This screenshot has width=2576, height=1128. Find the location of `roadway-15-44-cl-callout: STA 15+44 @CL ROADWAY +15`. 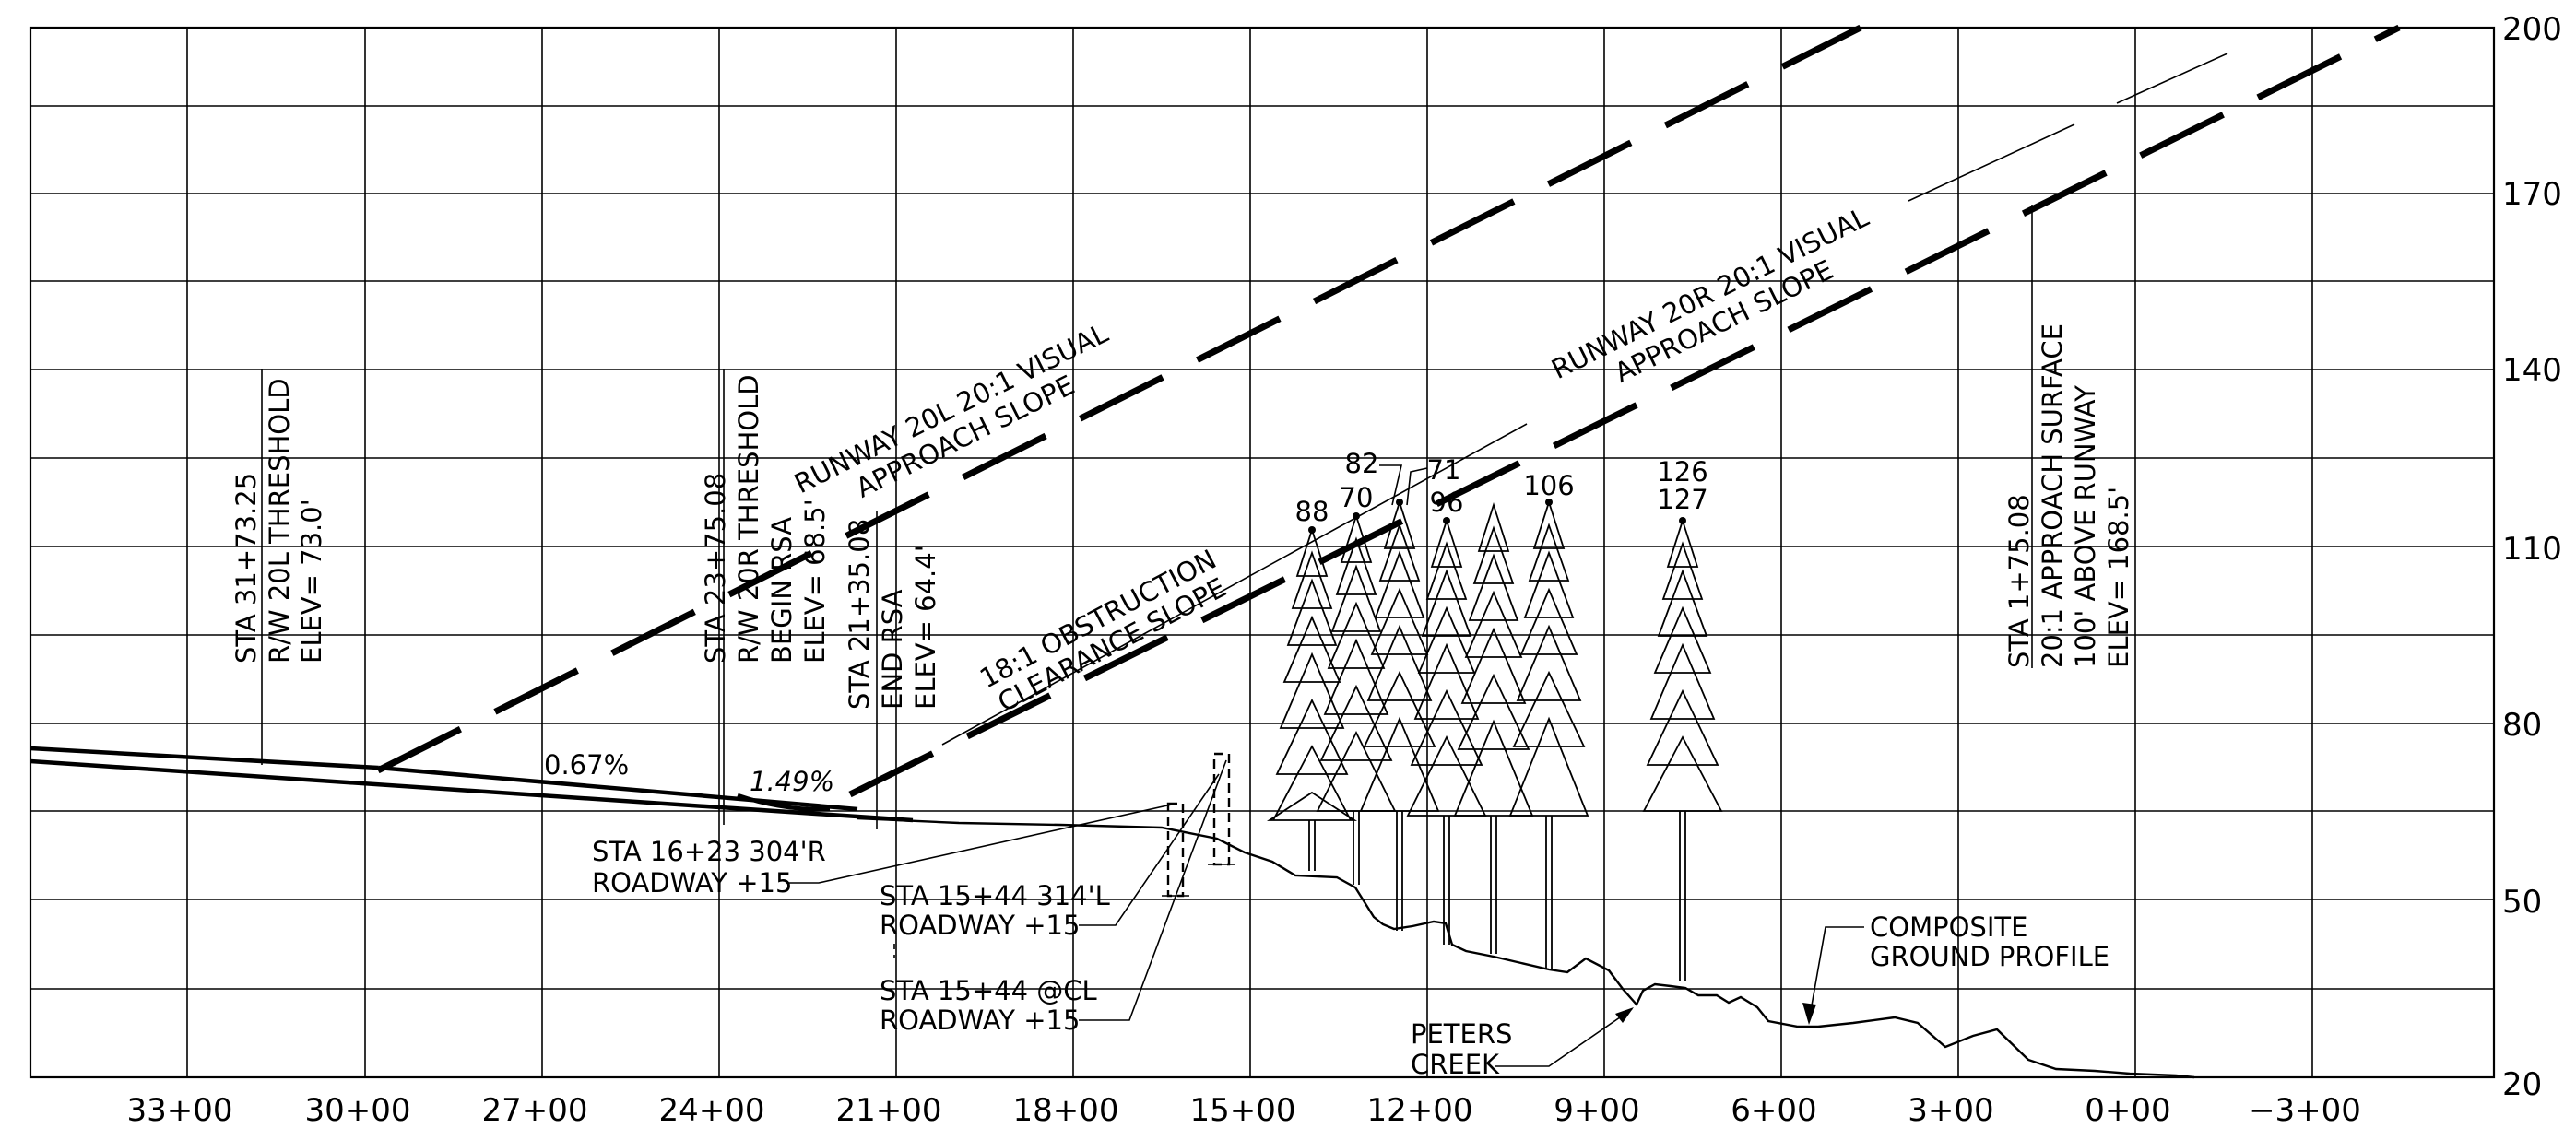

roadway-15-44-cl-callout: STA 15+44 @CL ROADWAY +15 is located at coordinates (1053, 897).